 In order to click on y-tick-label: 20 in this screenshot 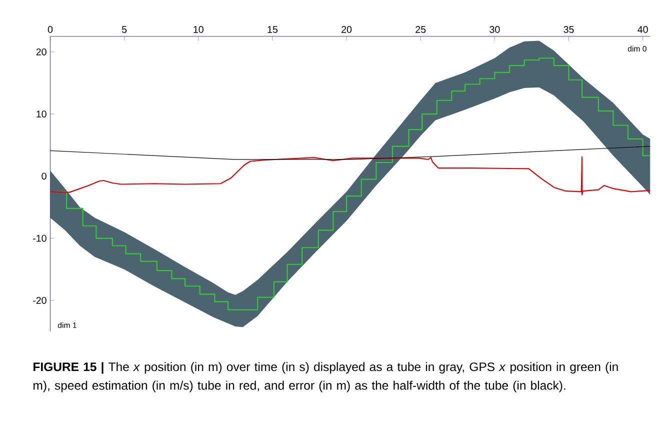, I will do `click(41, 52)`.